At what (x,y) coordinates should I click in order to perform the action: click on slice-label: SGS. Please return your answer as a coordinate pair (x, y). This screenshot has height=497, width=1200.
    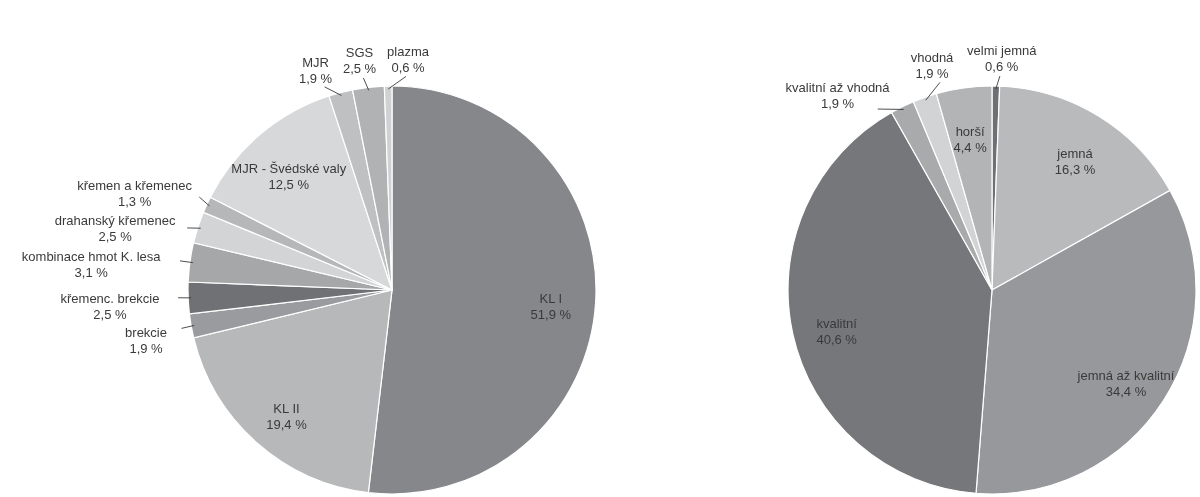
    Looking at the image, I should click on (359, 53).